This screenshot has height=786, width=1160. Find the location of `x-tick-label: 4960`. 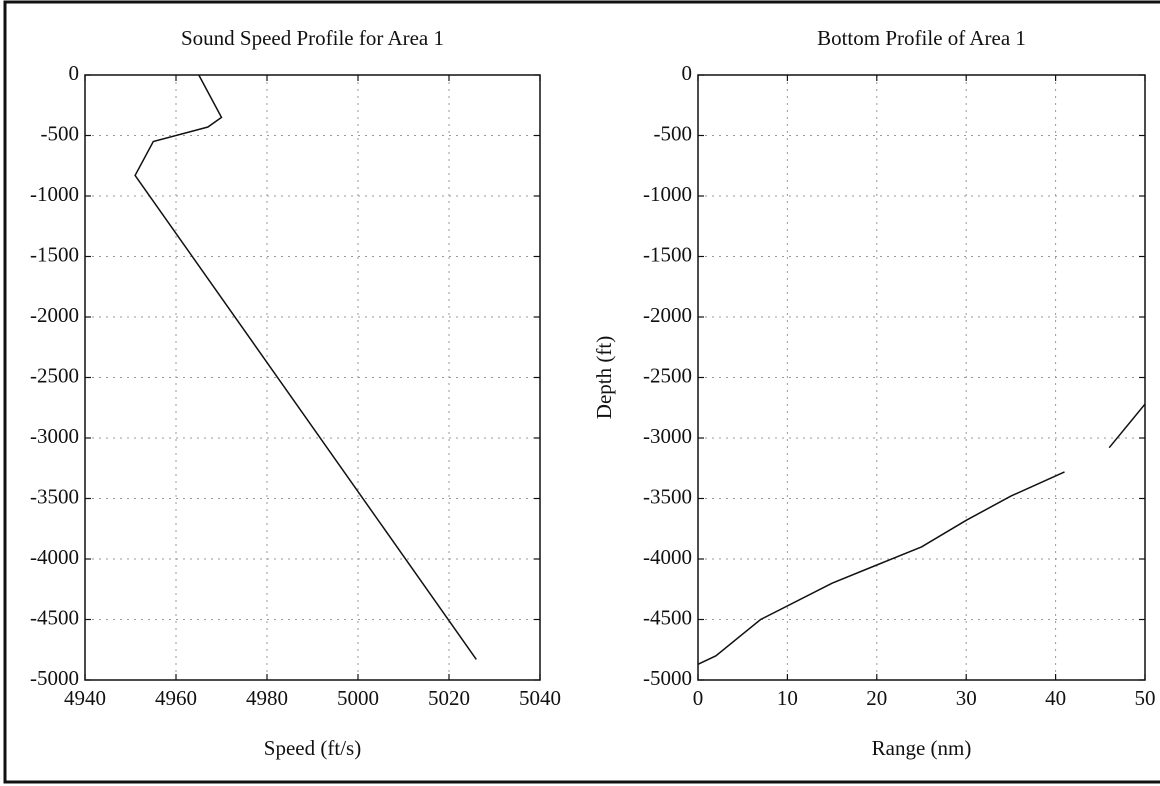

x-tick-label: 4960 is located at coordinates (176, 698).